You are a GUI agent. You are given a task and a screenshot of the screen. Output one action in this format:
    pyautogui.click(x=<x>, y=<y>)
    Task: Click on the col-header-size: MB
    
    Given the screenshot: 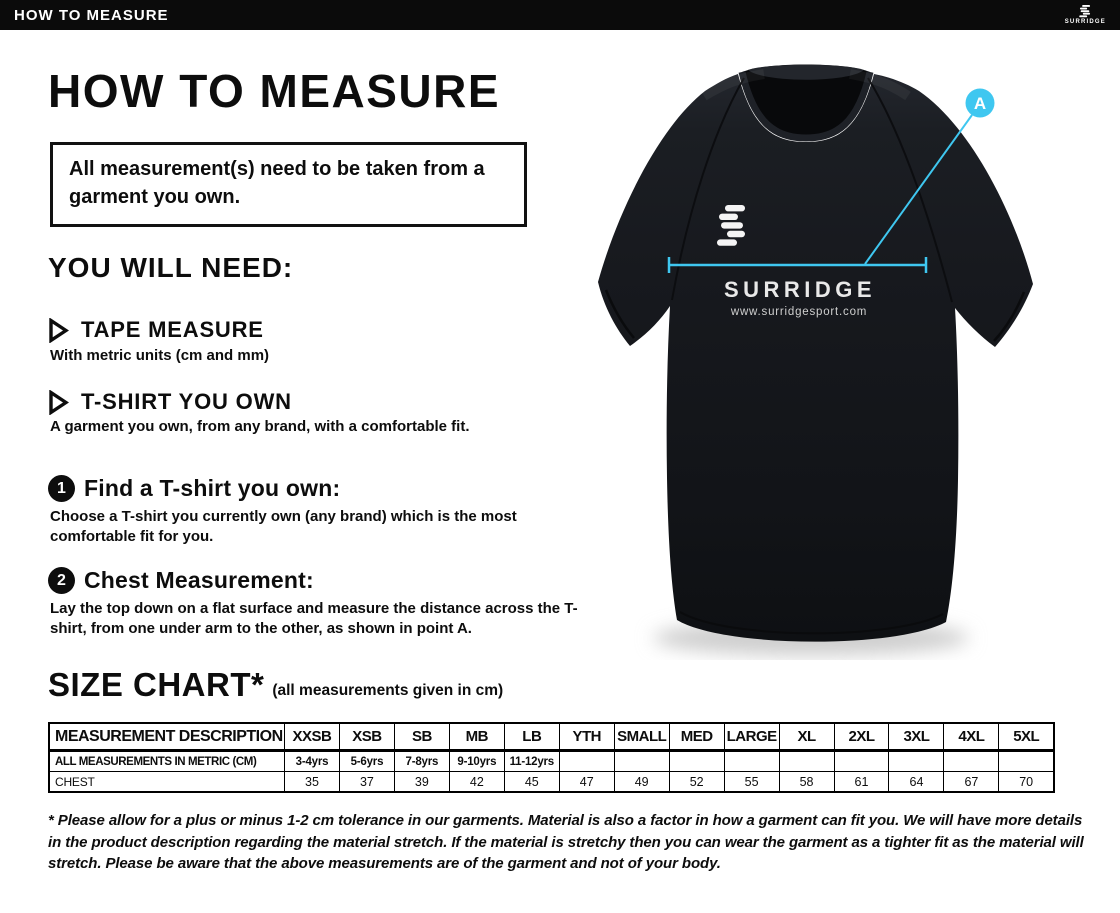 What is the action you would take?
    pyautogui.click(x=476, y=737)
    